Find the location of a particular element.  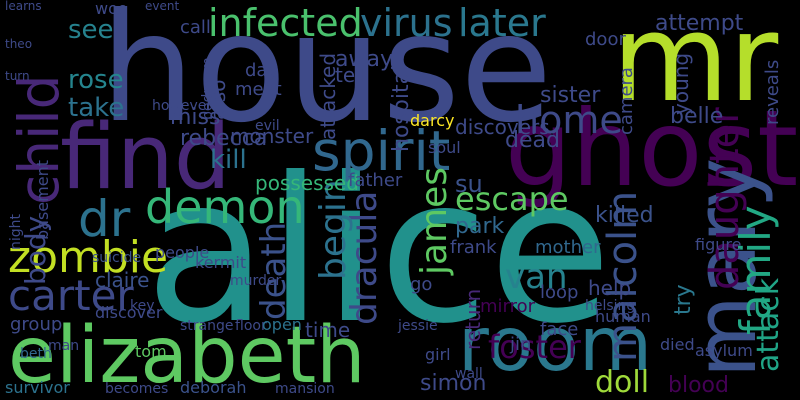

word: soul is located at coordinates (444, 147).